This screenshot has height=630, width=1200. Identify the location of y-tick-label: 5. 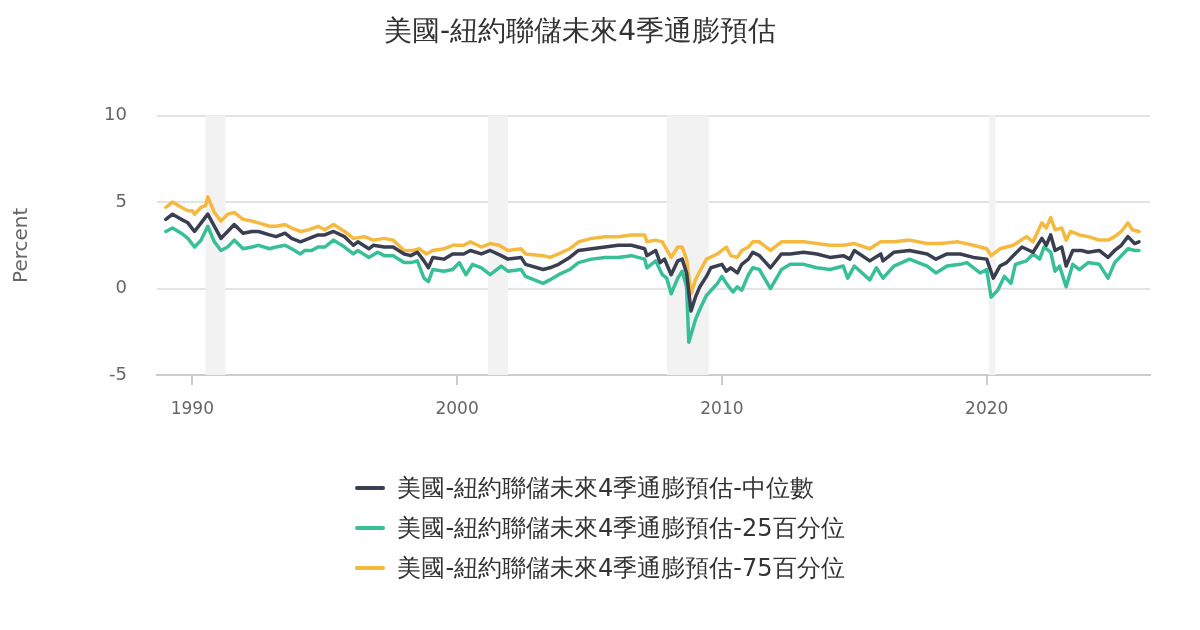
(121, 200).